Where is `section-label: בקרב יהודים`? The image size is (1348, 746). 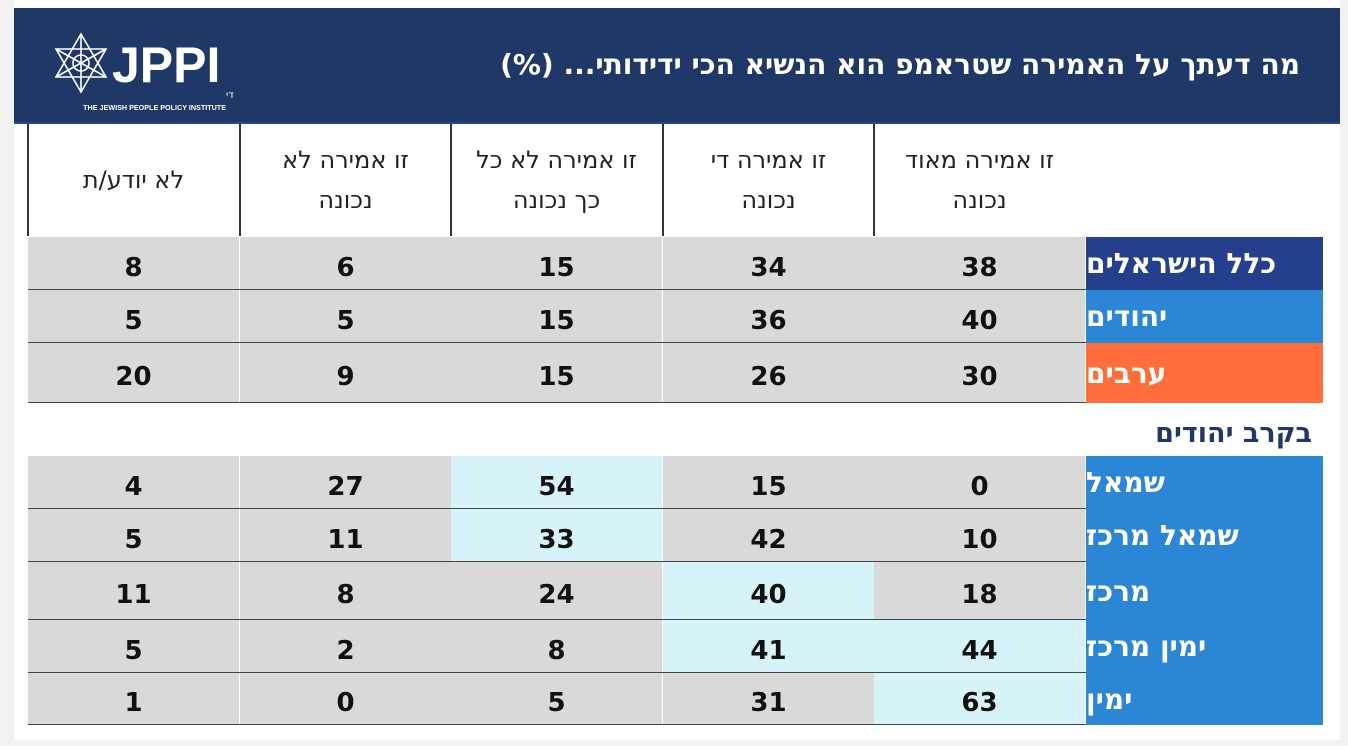
section-label: בקרב יהודים is located at coordinates (1233, 433).